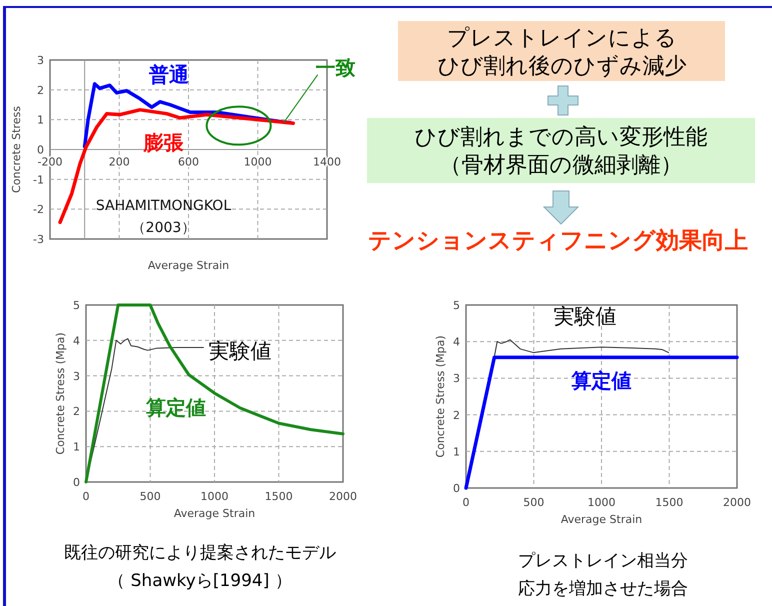 The width and height of the screenshot is (772, 606). What do you see at coordinates (38, 179) in the screenshot?
I see `y-tick-label: -1` at bounding box center [38, 179].